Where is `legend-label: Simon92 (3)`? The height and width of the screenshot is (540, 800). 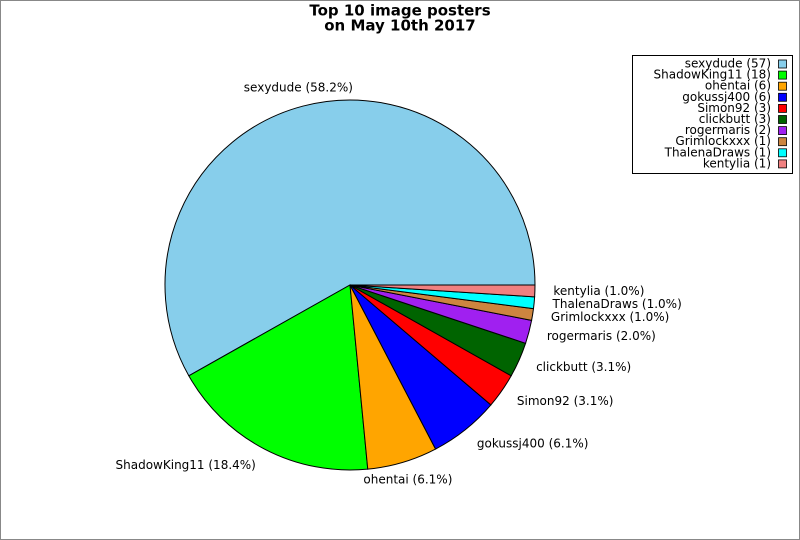
legend-label: Simon92 (3) is located at coordinates (734, 108).